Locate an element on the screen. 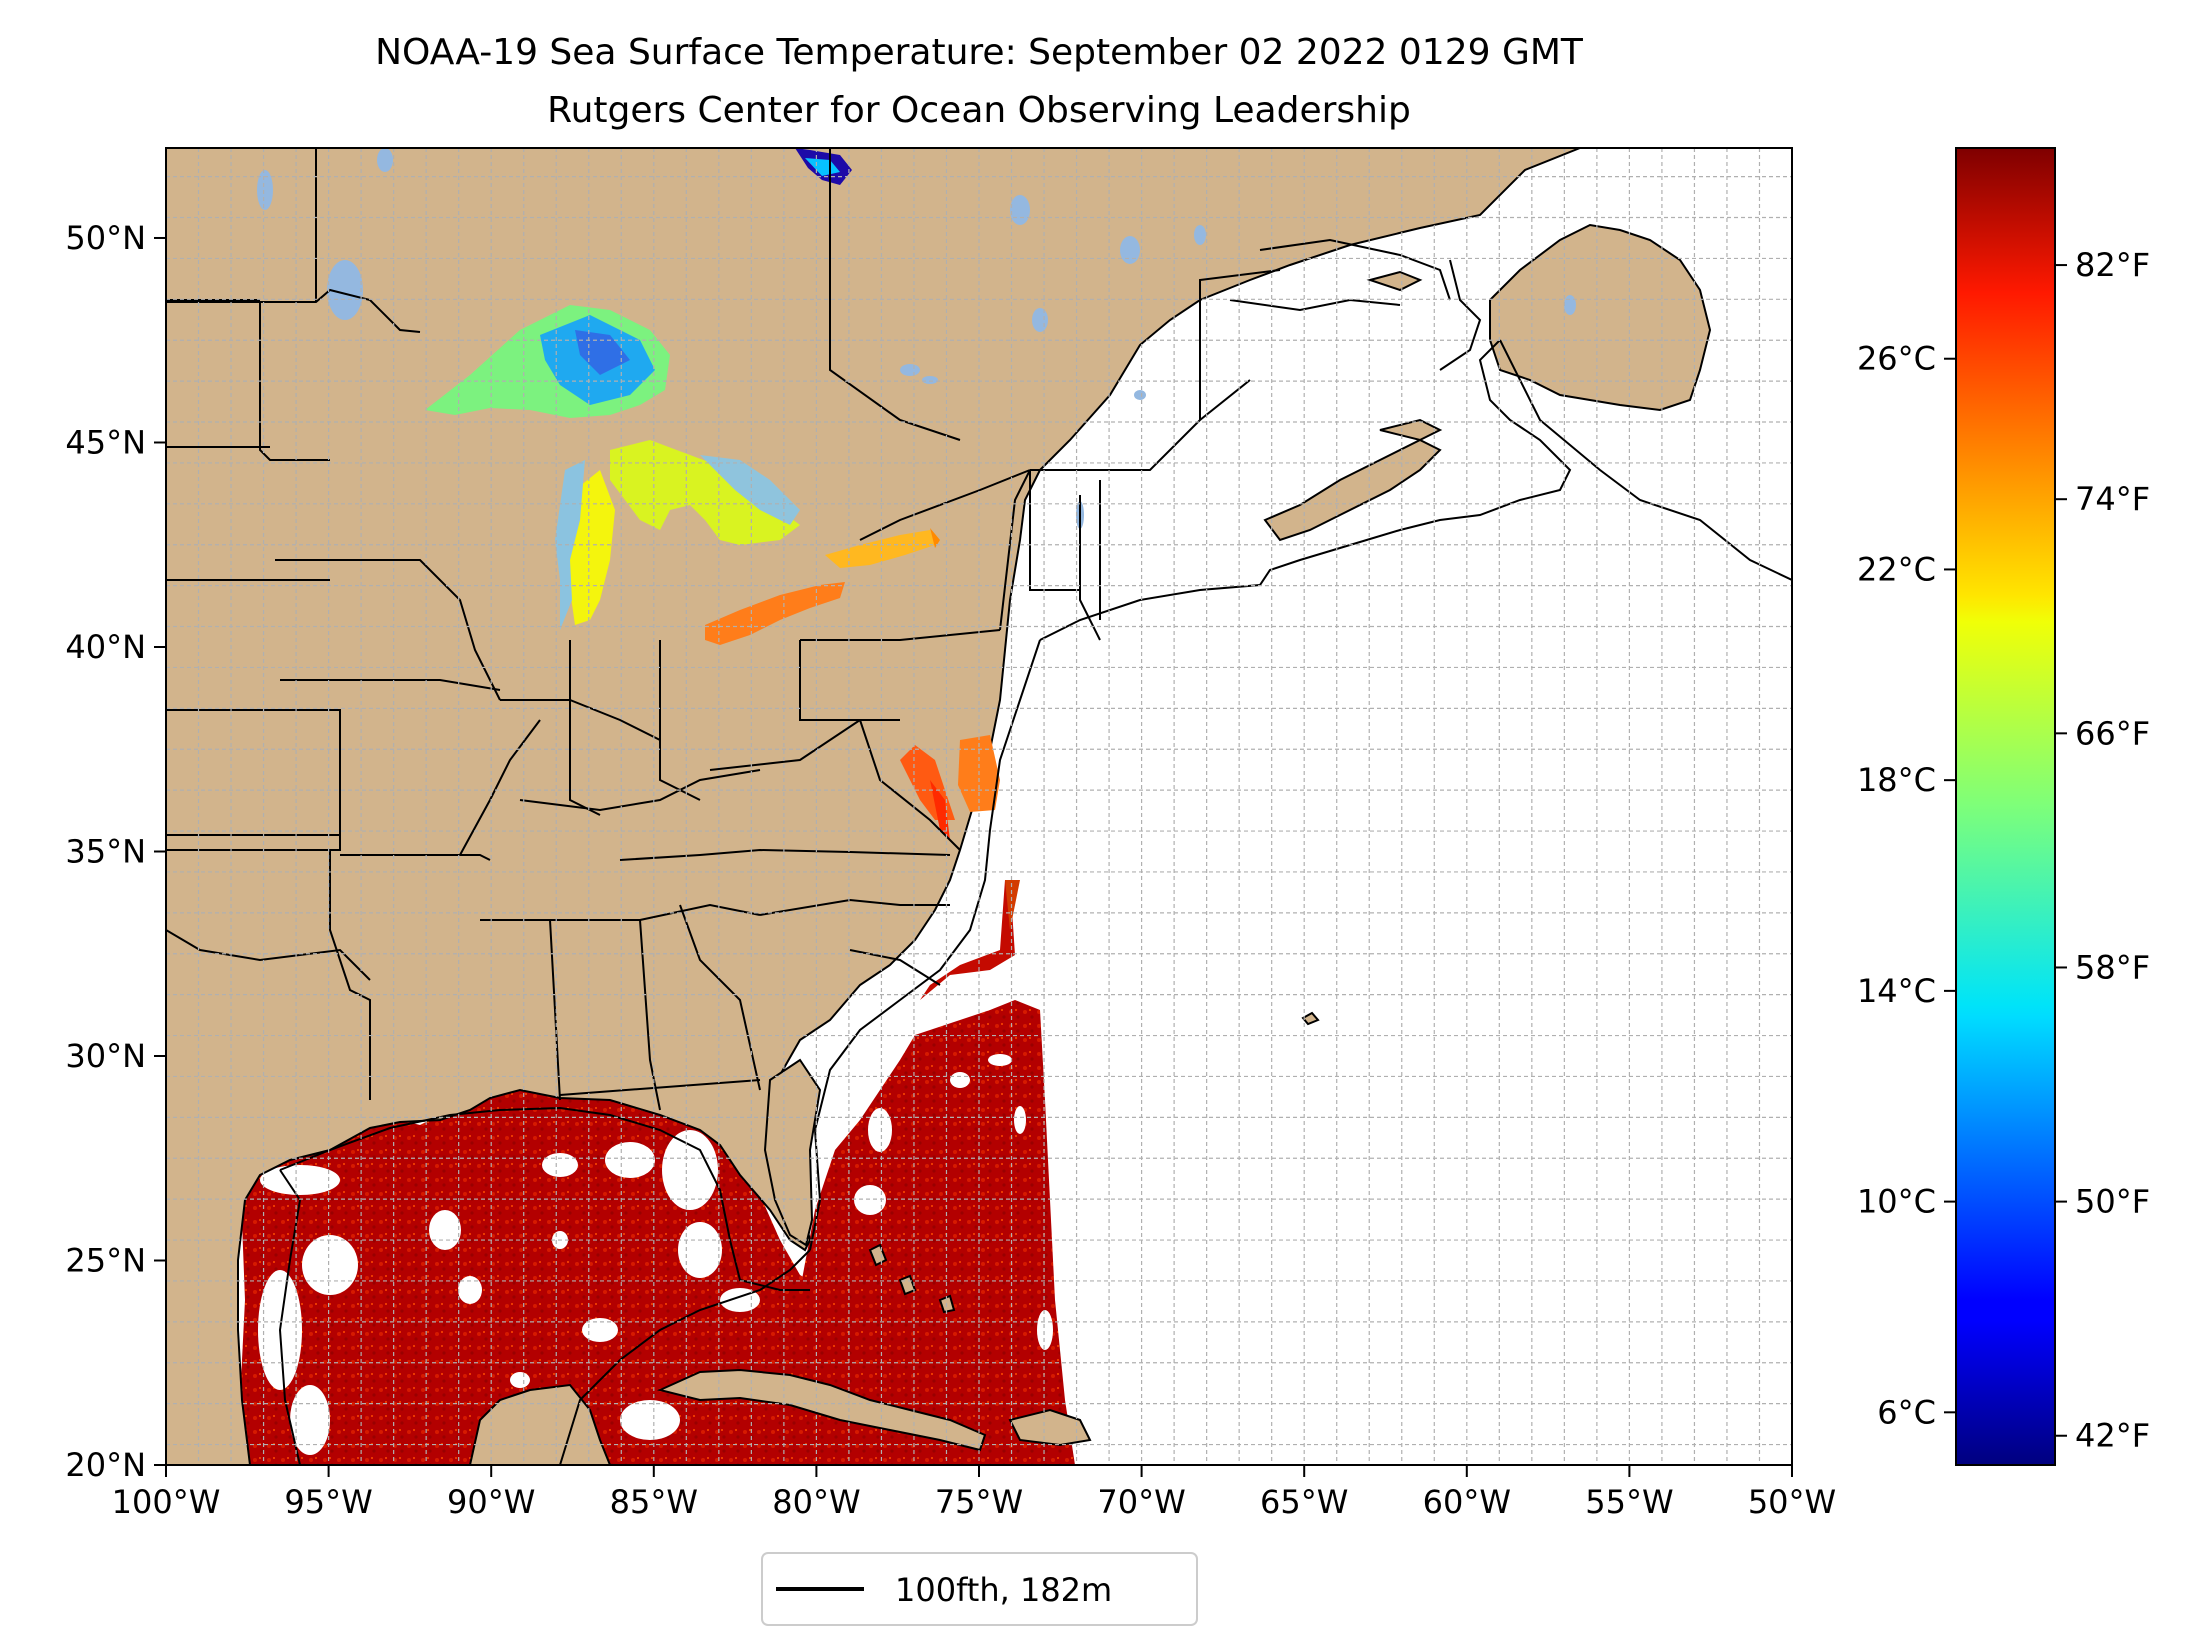 Image resolution: width=2201 pixels, height=1647 pixels. lat-axis: 20°N 25°N 30°N 35°N 40°N 45°N 50°N is located at coordinates (115, 851).